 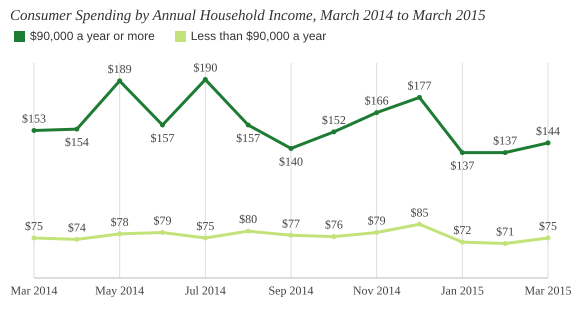 I want to click on data-label: $144, so click(x=548, y=131).